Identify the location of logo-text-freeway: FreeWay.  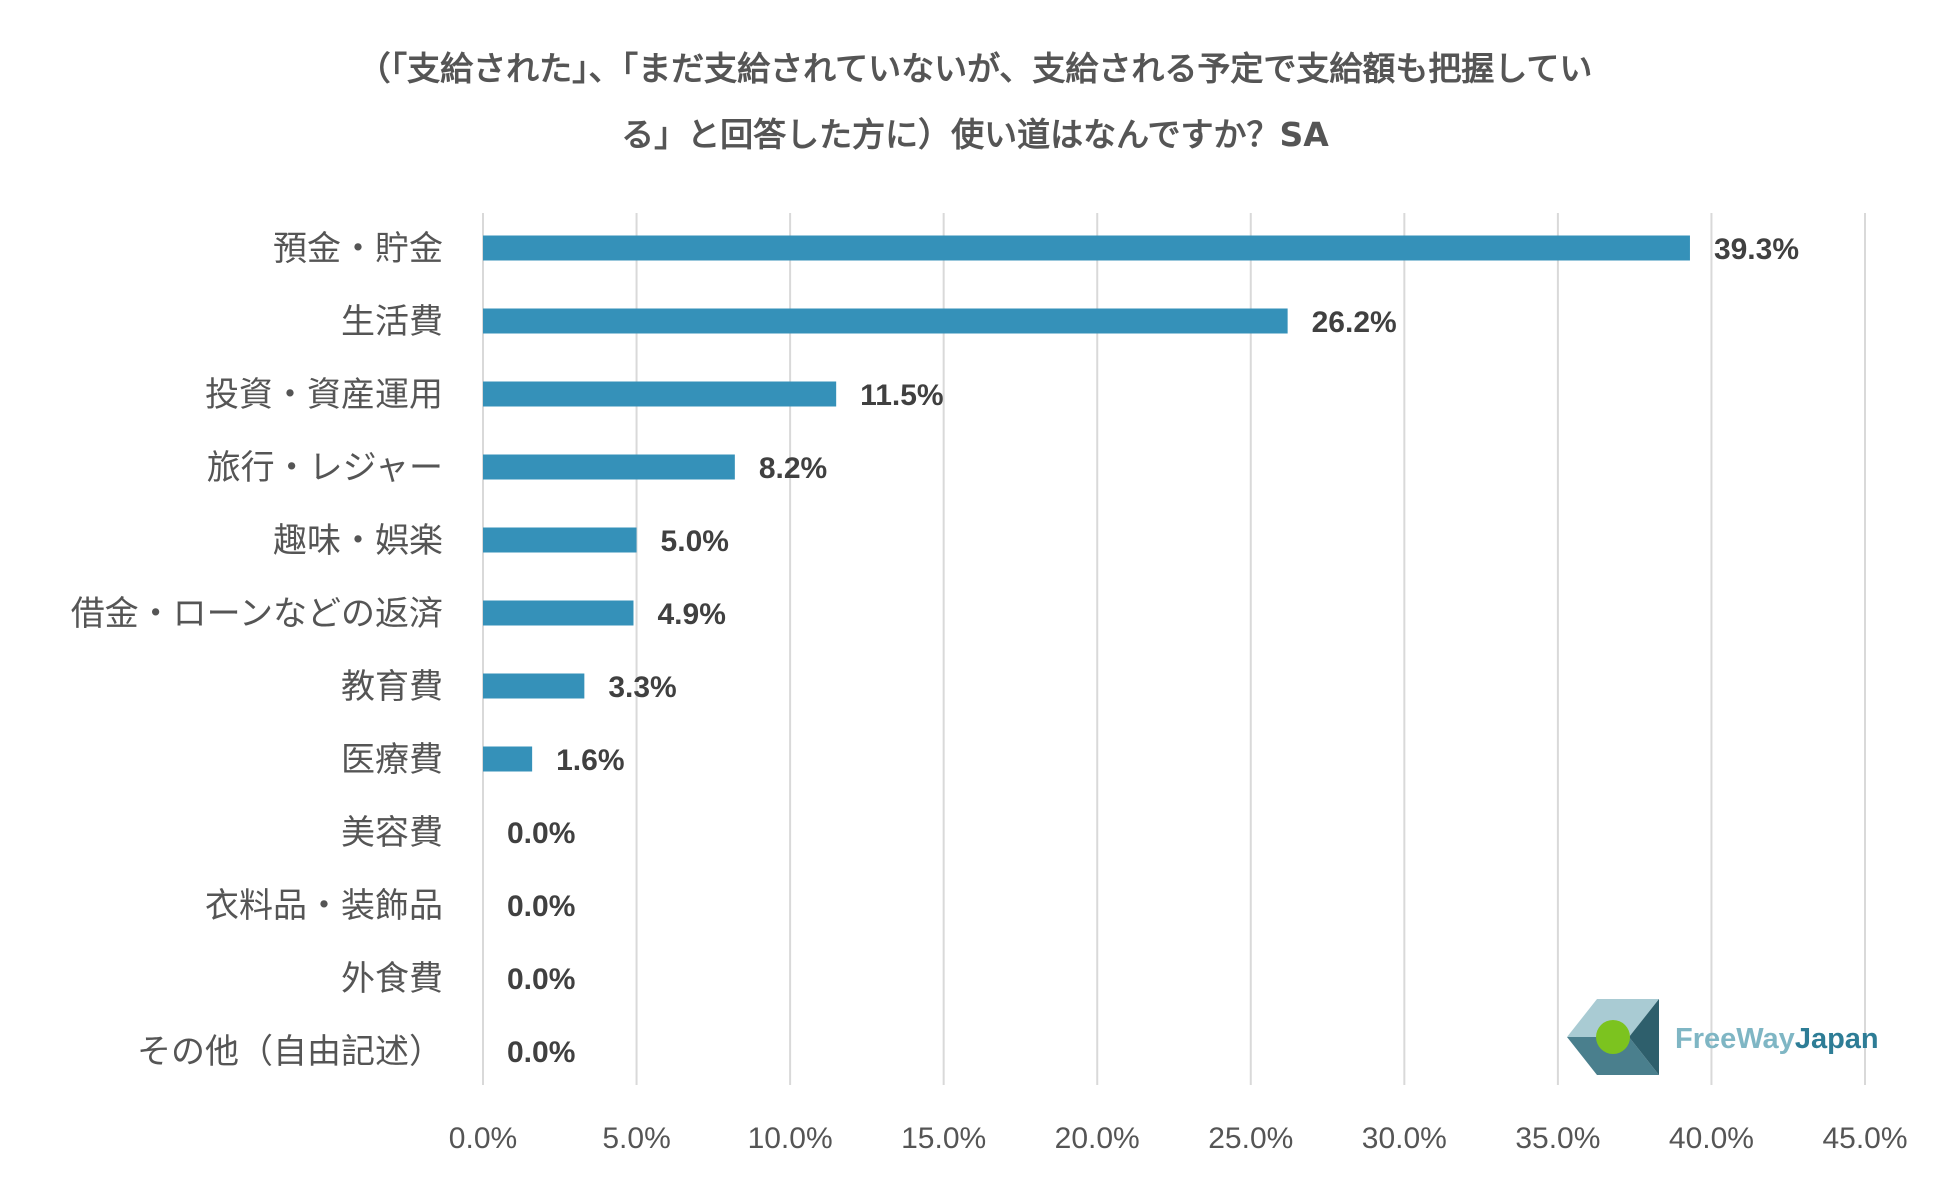
(1735, 1039).